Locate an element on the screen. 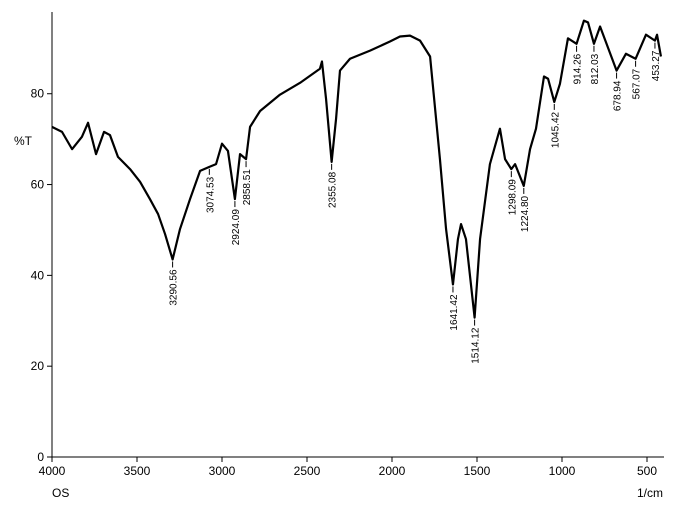  peak-label: 1641.42 is located at coordinates (454, 312).